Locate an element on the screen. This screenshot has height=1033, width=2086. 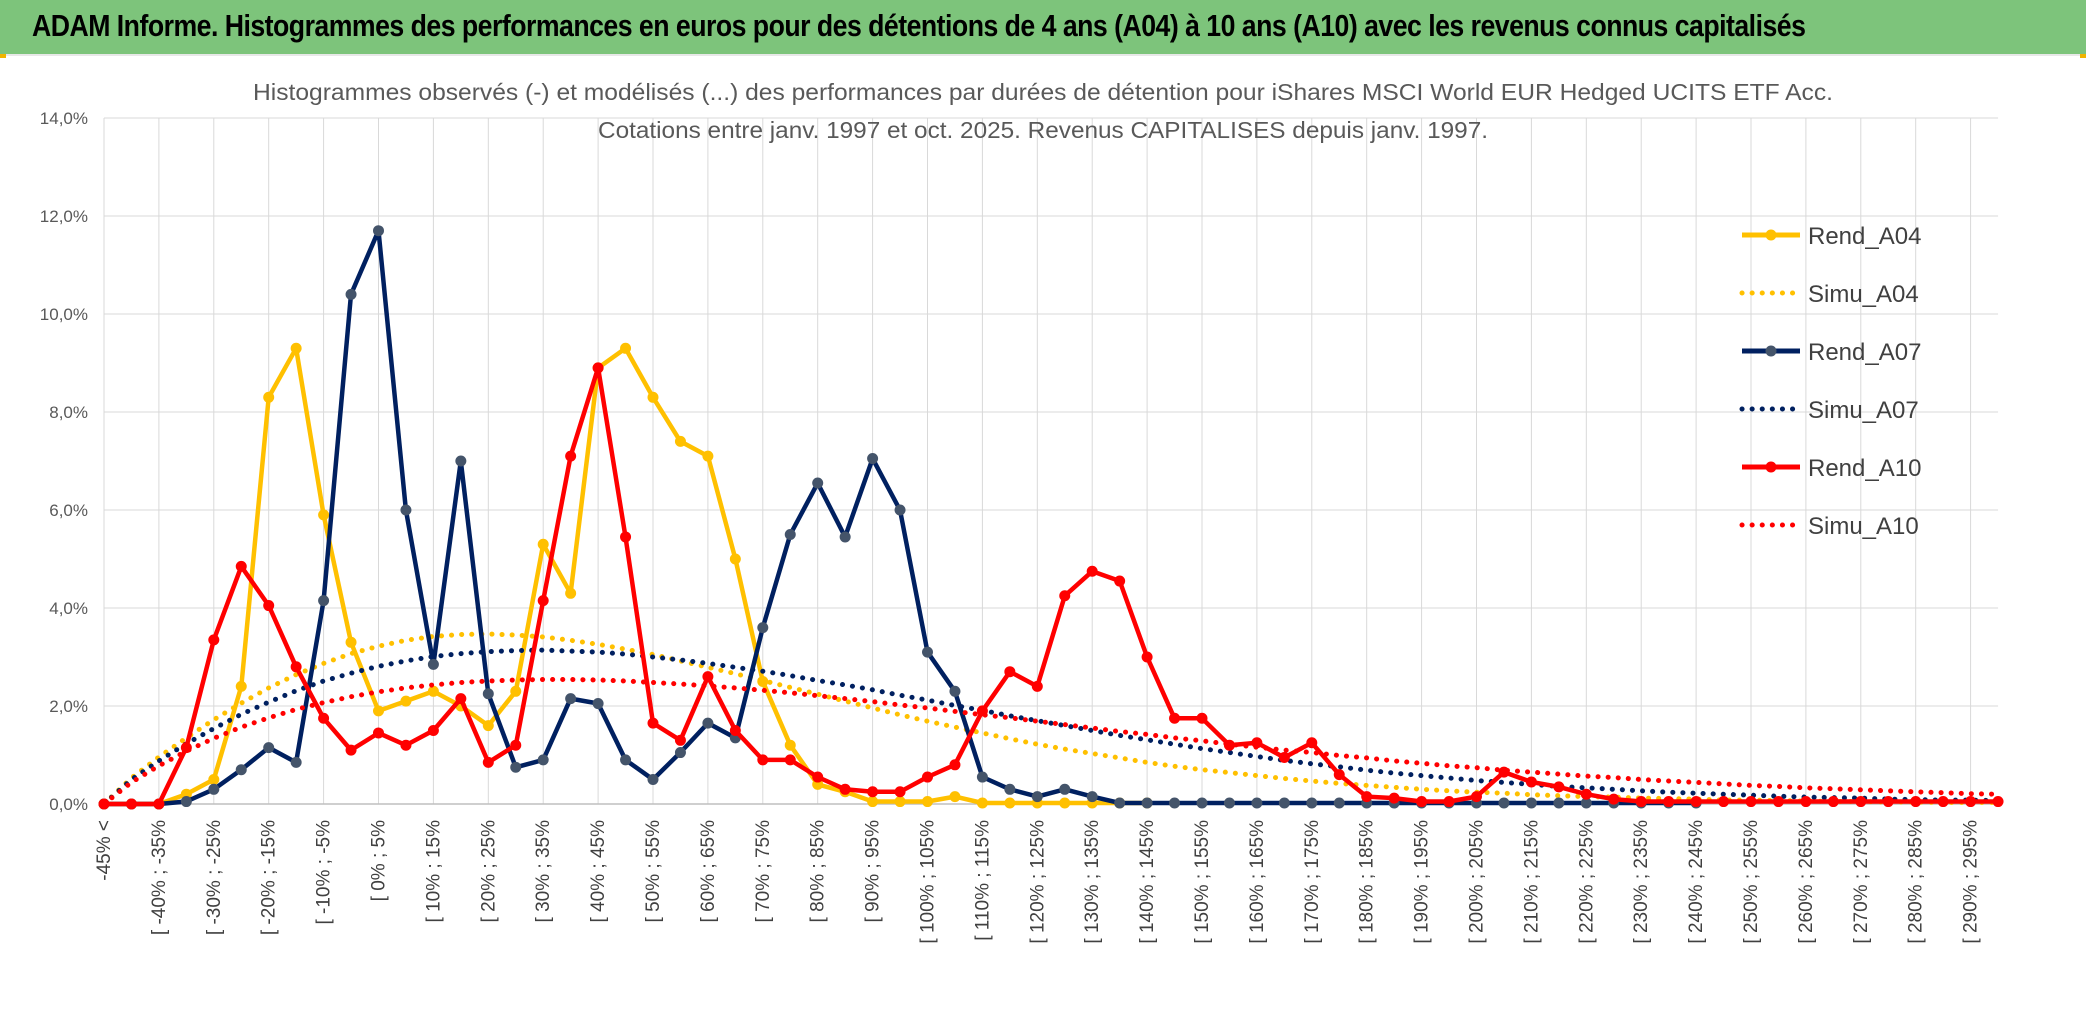
legend-label: Rend_A04 is located at coordinates (1864, 236).